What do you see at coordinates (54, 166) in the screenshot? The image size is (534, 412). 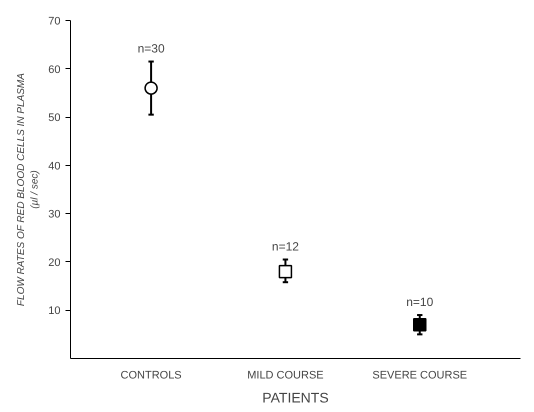 I see `y-tick-label: 40` at bounding box center [54, 166].